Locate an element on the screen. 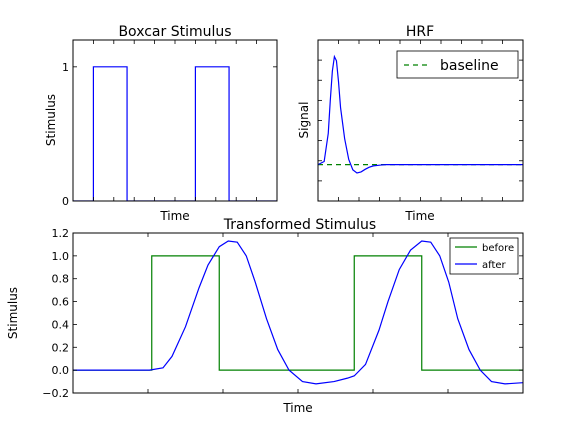 This screenshot has height=436, width=581. transformed-y-tick-label: 0.0 is located at coordinates (61, 370).